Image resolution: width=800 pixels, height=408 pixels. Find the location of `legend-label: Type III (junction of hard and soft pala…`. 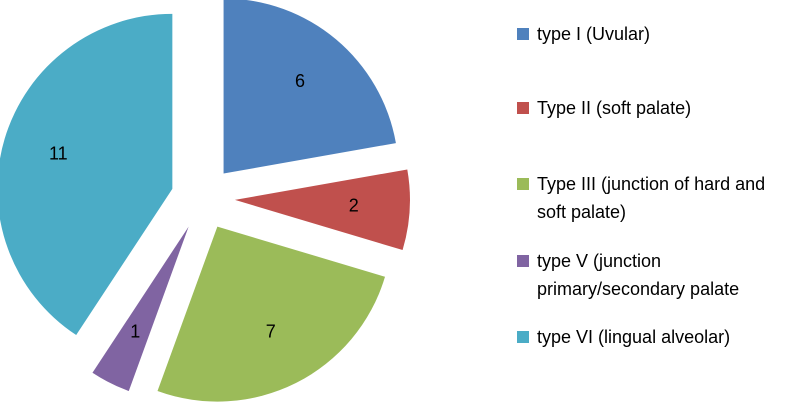

legend-label: Type III (junction of hard and soft pala… is located at coordinates (651, 198).